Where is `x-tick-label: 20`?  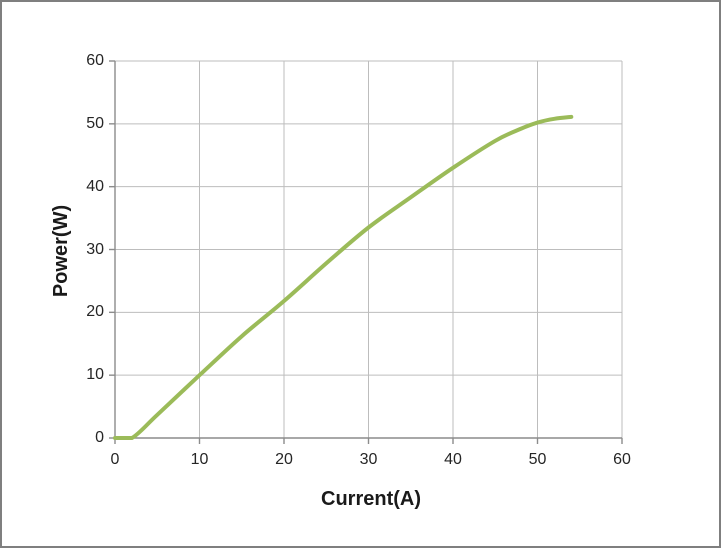 x-tick-label: 20 is located at coordinates (284, 459).